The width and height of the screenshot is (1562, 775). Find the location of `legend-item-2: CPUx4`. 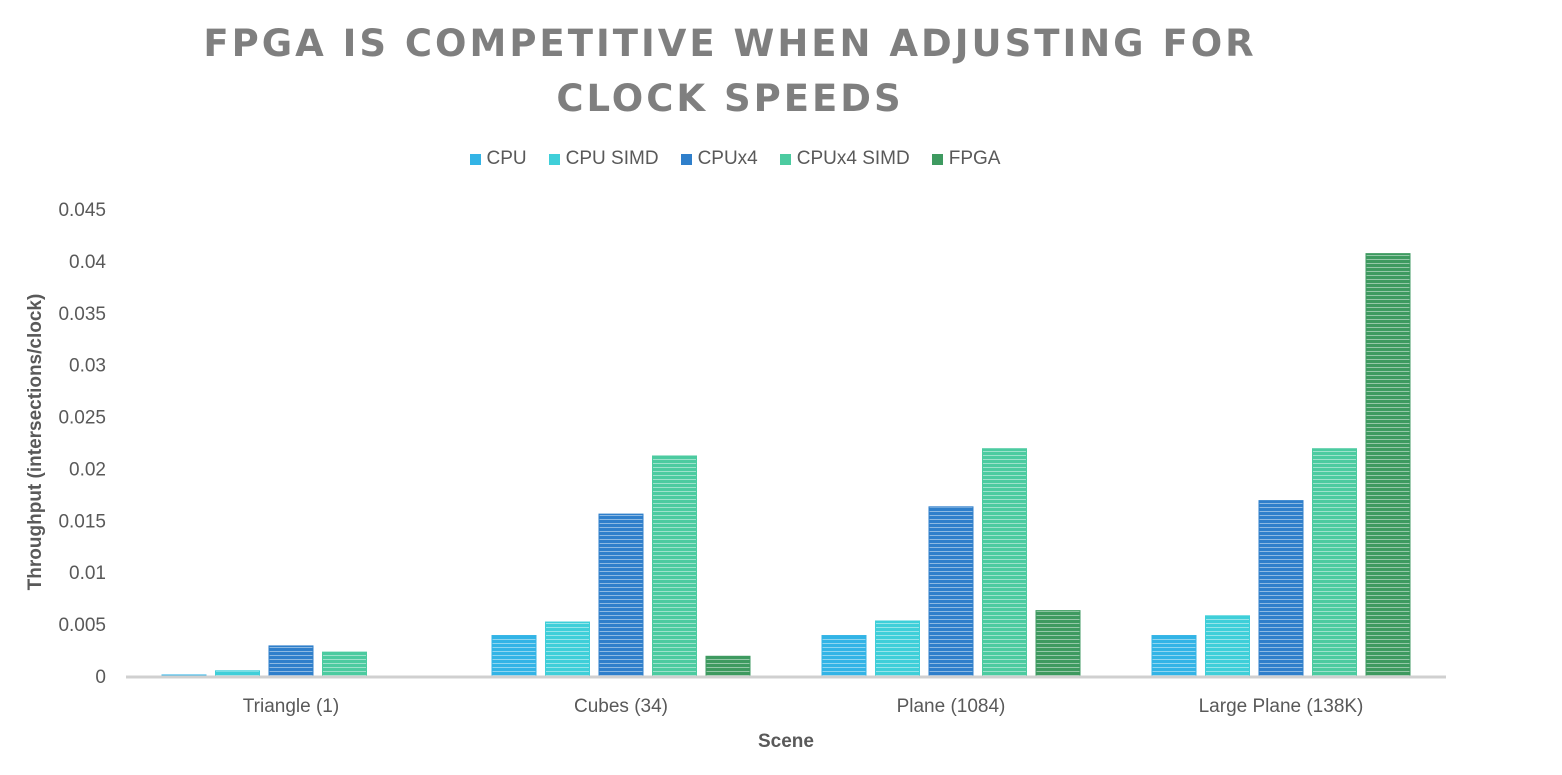

legend-item-2: CPUx4 is located at coordinates (719, 159).